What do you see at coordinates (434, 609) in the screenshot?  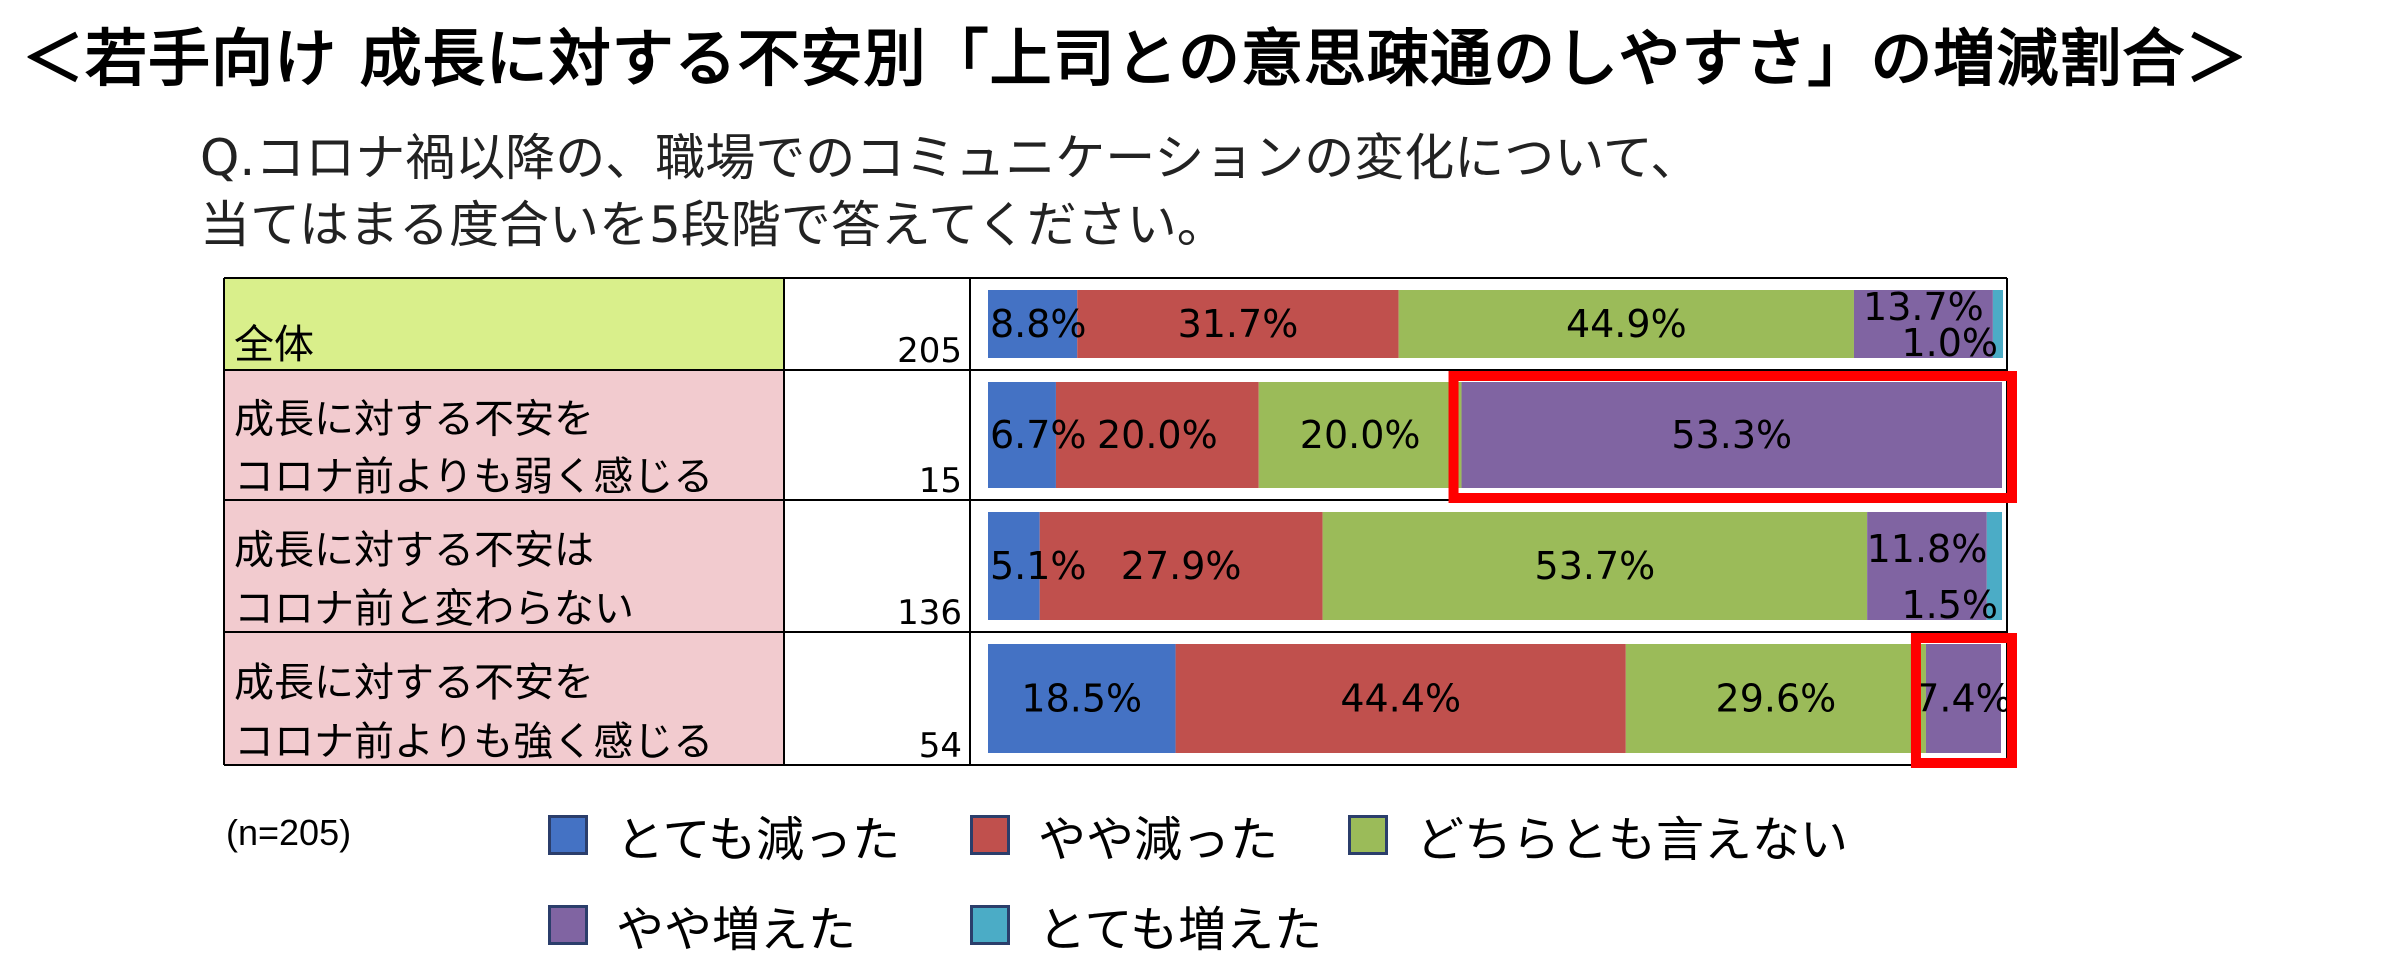 I see `row-label-text: コロナ前と変わらない` at bounding box center [434, 609].